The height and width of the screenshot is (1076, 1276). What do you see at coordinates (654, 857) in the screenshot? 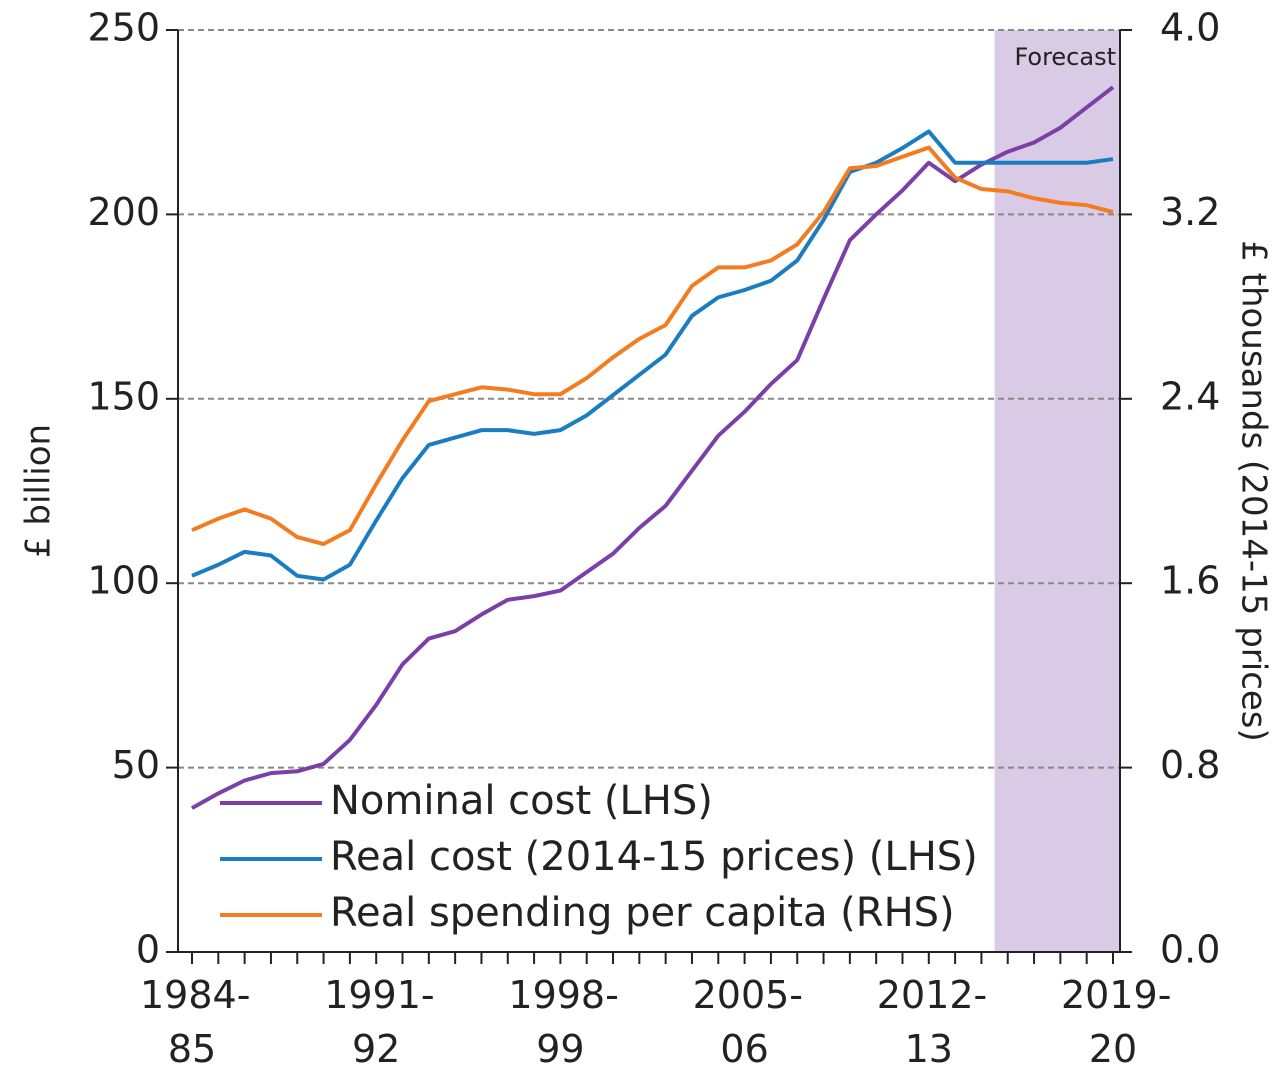
I see `legend-label: Real cost (2014-15 prices) (LHS)` at bounding box center [654, 857].